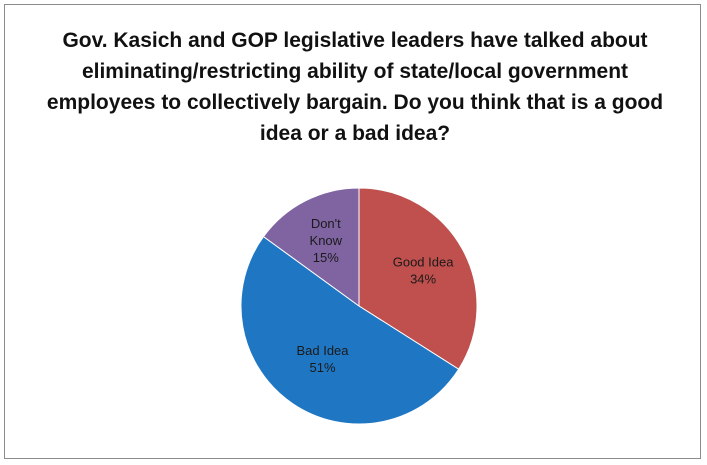 This screenshot has height=465, width=707. I want to click on pie-label-don-t-know: Don't Know 15%, so click(326, 240).